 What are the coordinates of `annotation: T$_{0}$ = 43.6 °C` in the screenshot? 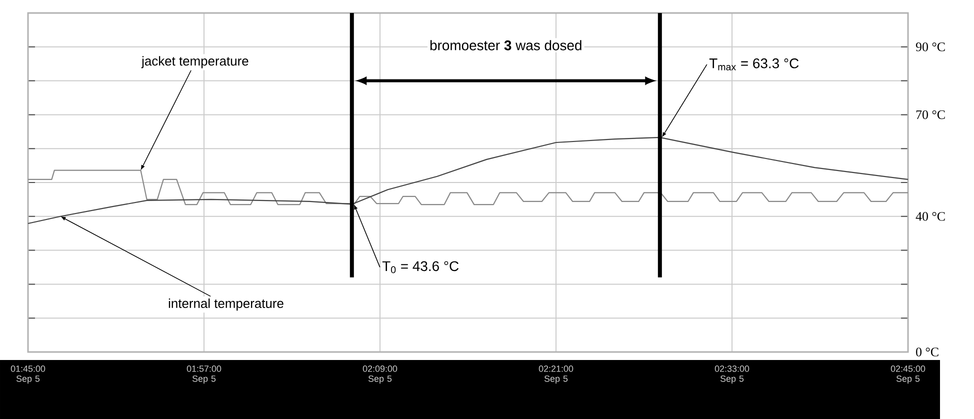 It's located at (420, 267).